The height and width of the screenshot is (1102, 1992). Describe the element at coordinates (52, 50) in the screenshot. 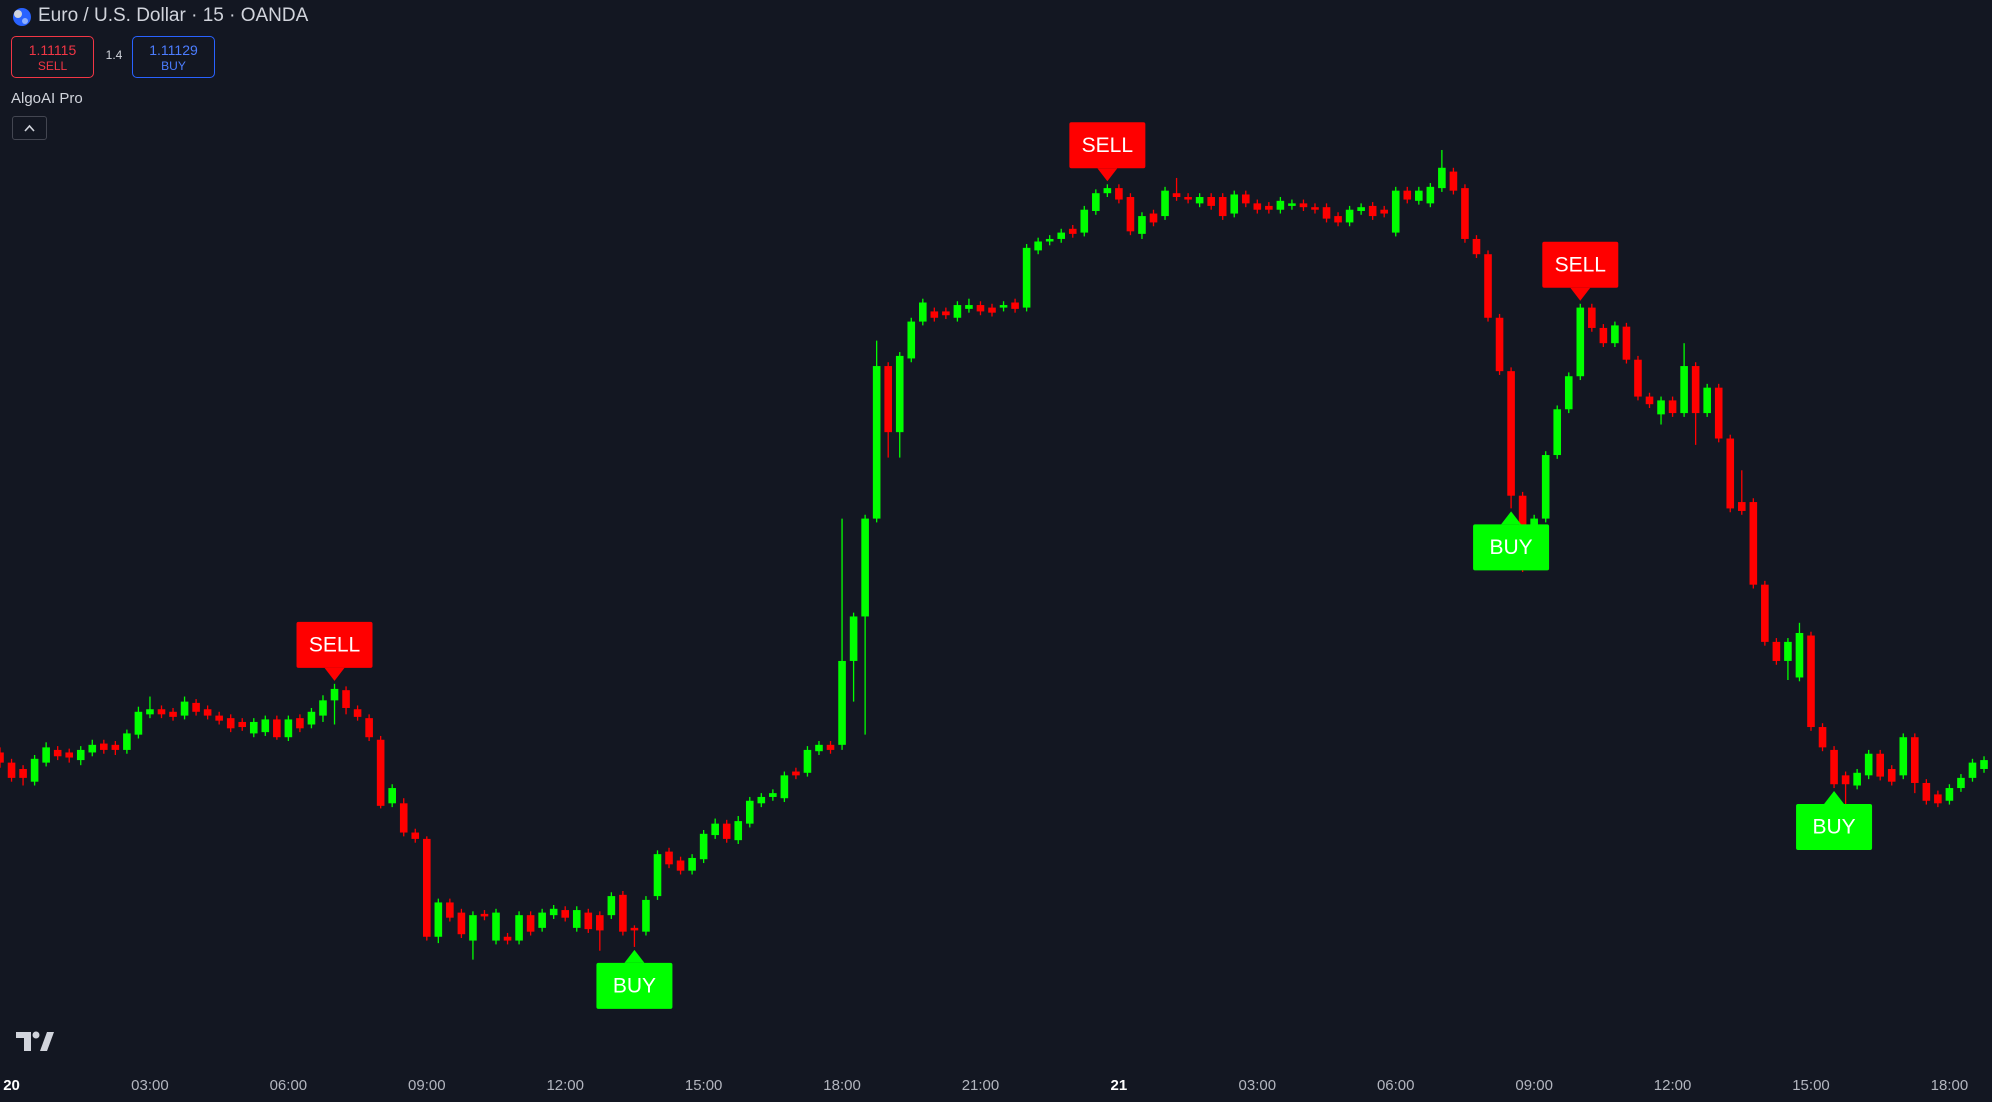

I see `sell-price: 1.11115` at that location.